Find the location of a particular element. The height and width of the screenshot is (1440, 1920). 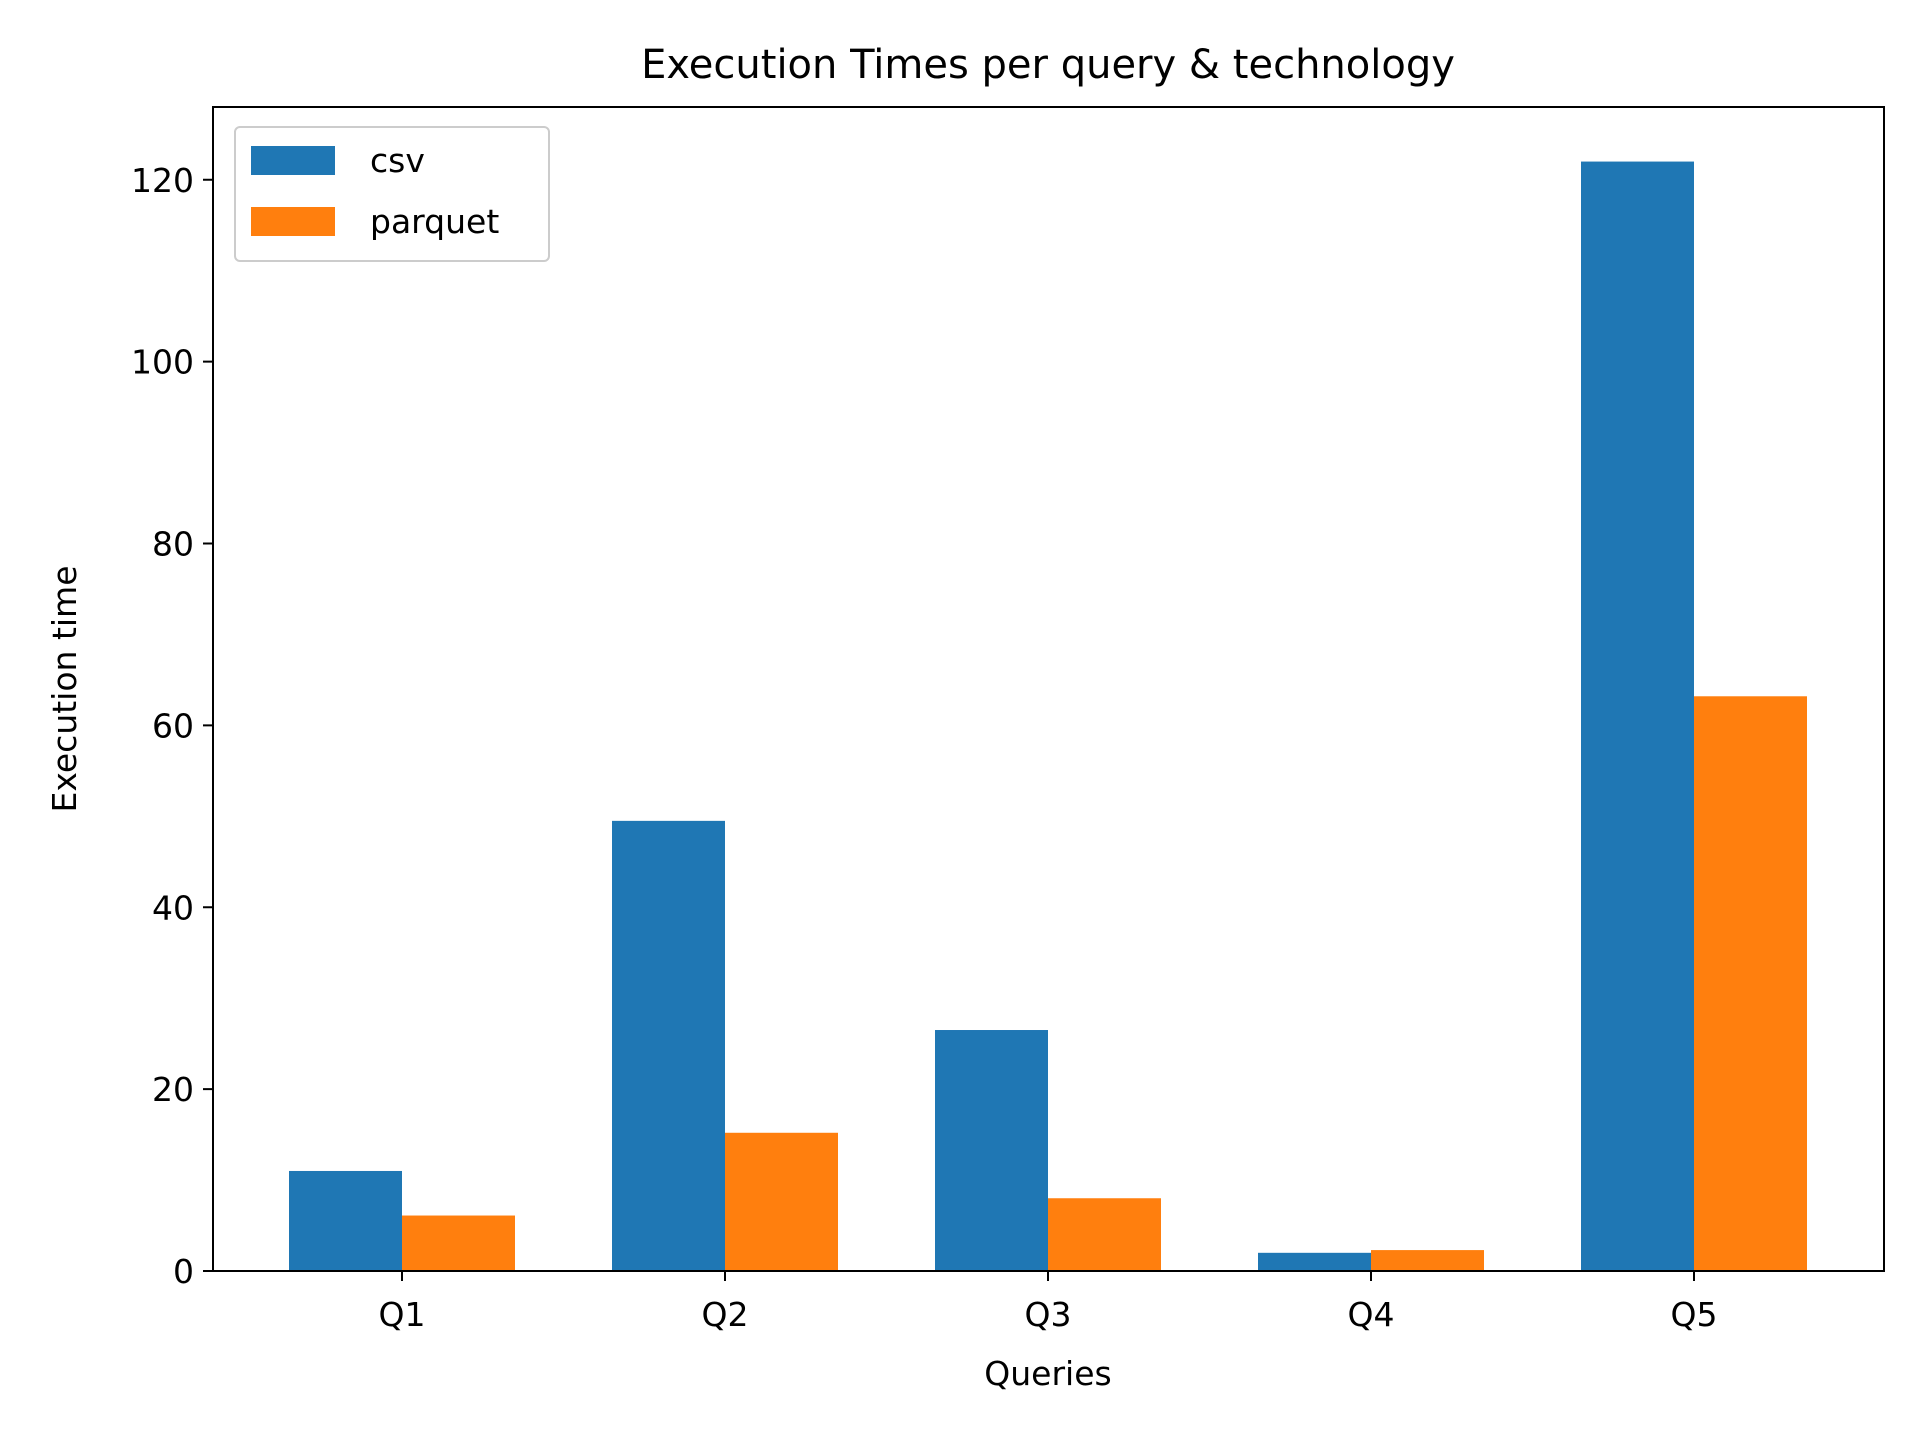

legend: csv parquet is located at coordinates (392, 194).